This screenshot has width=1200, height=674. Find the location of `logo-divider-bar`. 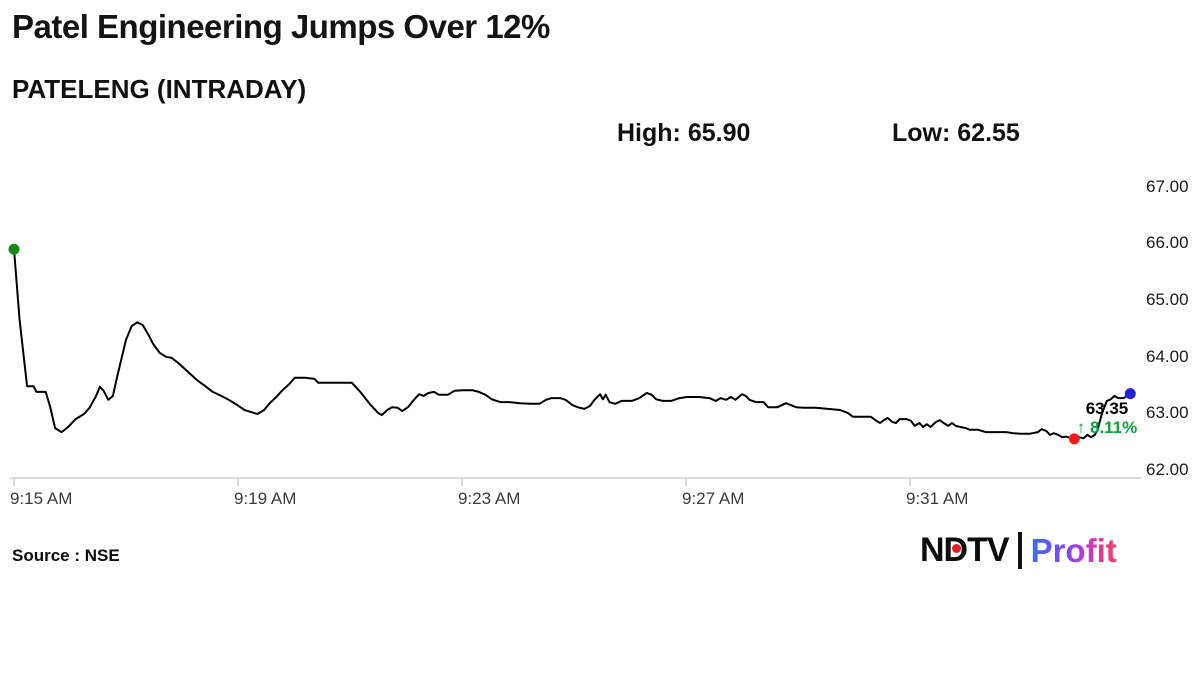

logo-divider-bar is located at coordinates (1019, 550).